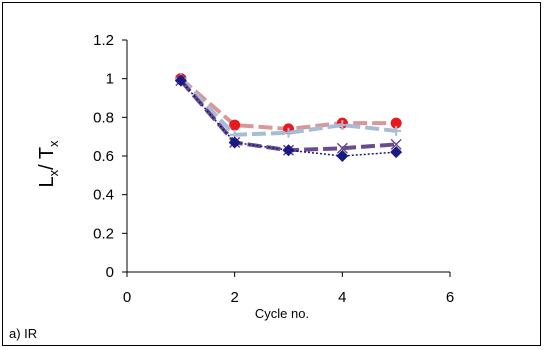 This screenshot has height=350, width=545. I want to click on y-tick-label: 0.6, so click(103, 156).